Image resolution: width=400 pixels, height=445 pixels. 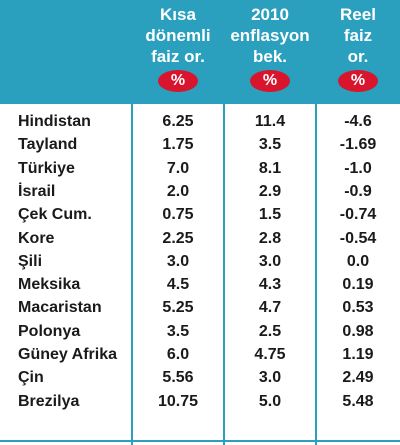 What do you see at coordinates (178, 56) in the screenshot?
I see `header-line: faiz or.` at bounding box center [178, 56].